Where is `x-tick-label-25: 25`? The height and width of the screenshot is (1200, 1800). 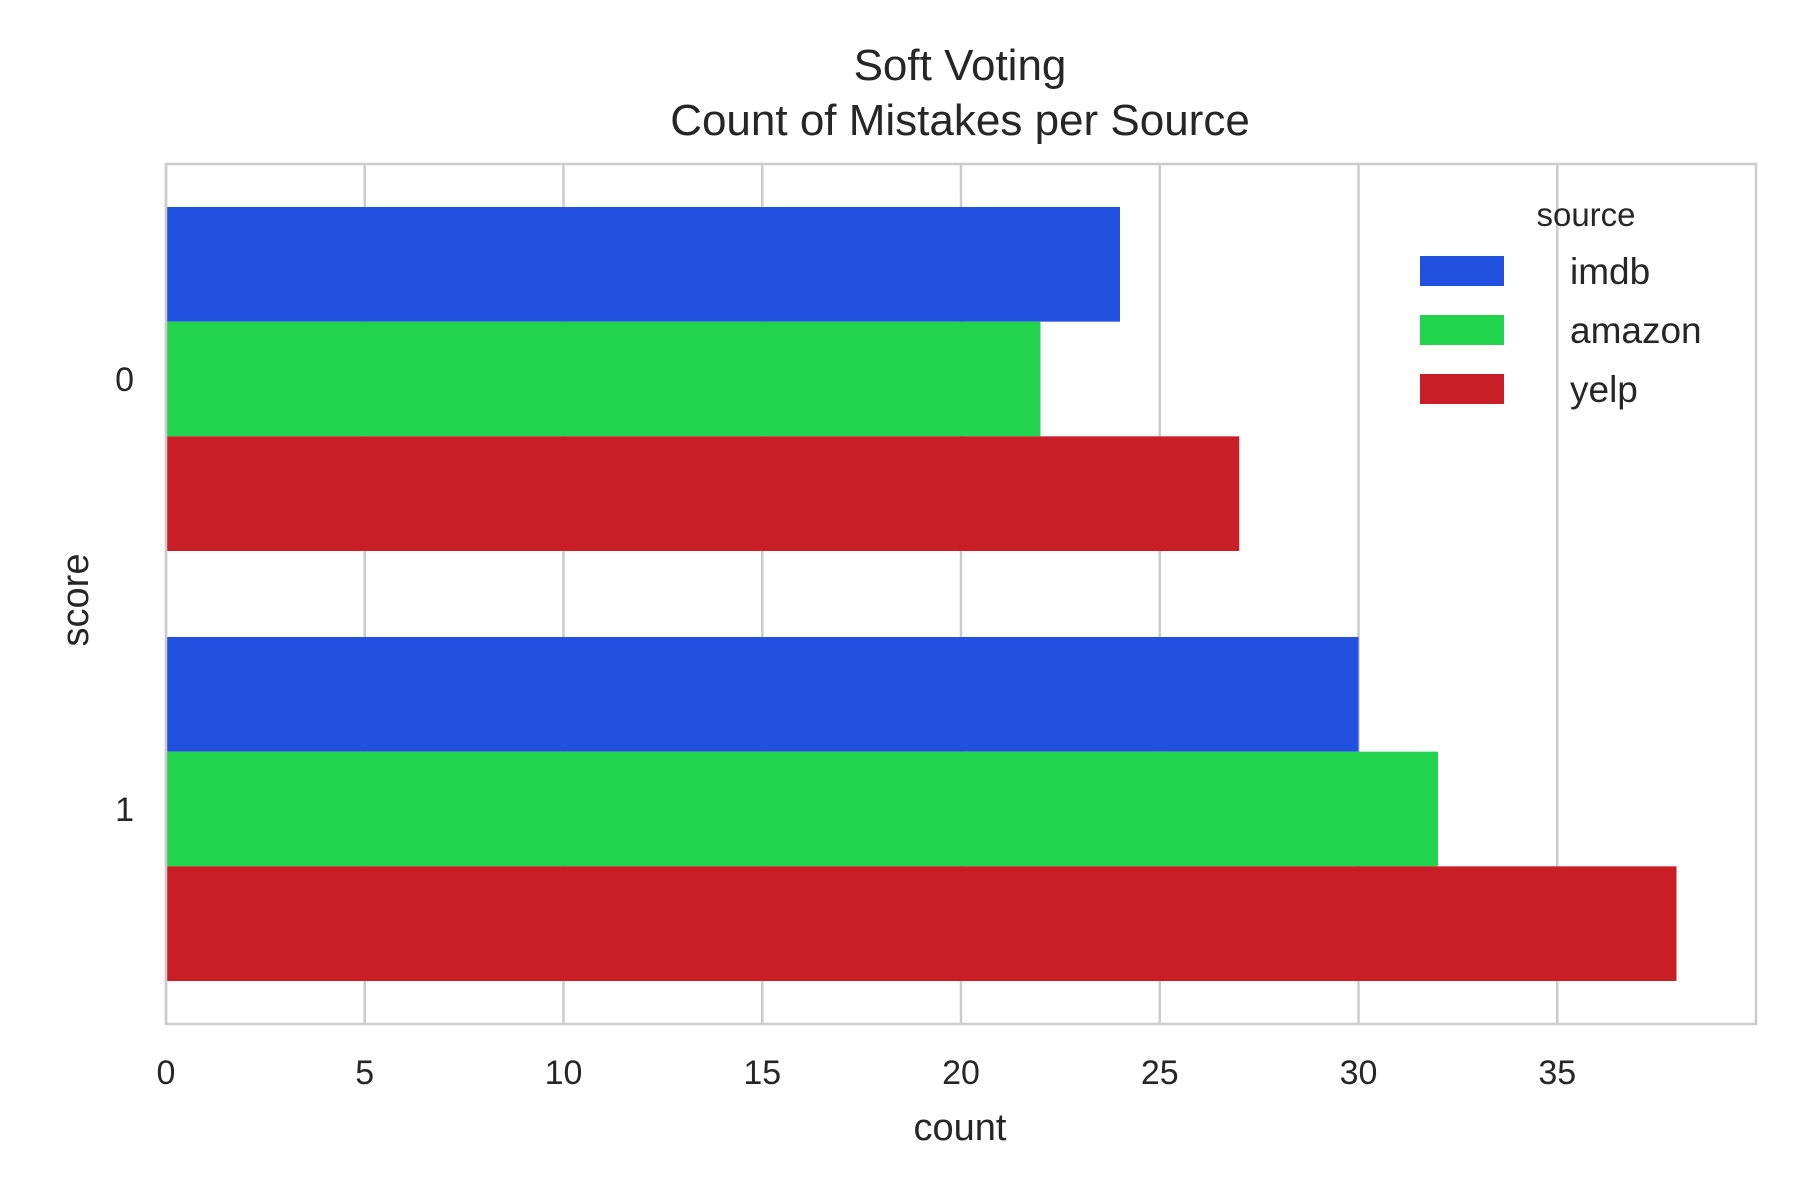 x-tick-label-25: 25 is located at coordinates (1160, 1073).